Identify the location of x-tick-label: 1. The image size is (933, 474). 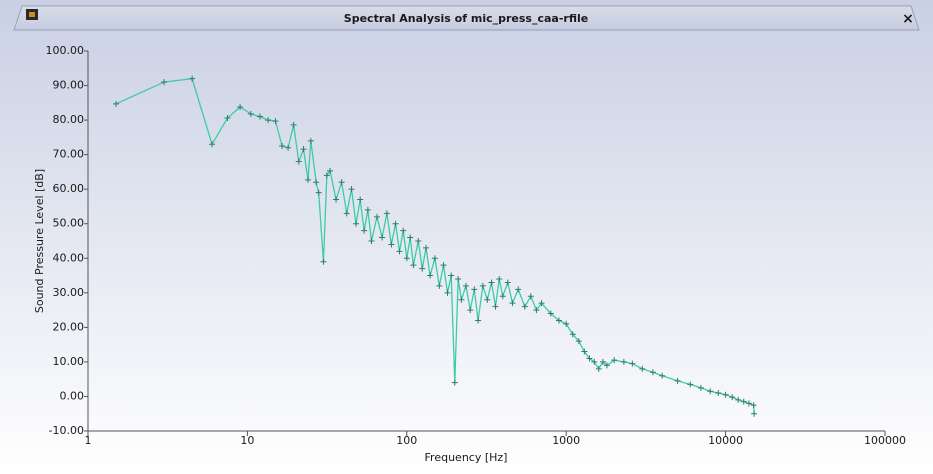
(88, 440).